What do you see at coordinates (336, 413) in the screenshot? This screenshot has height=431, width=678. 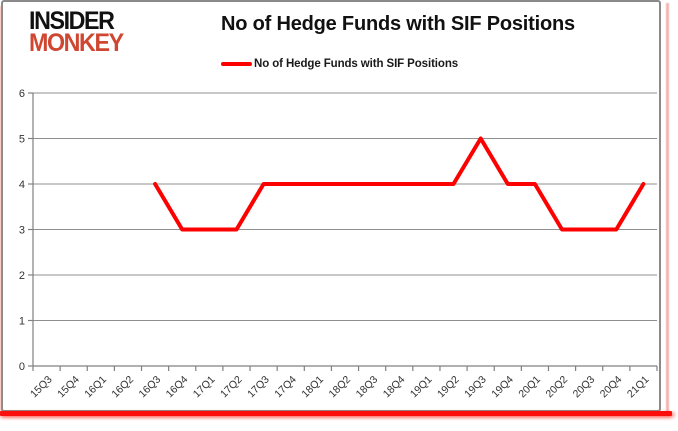 I see `bottom-red-accent-bar` at bounding box center [336, 413].